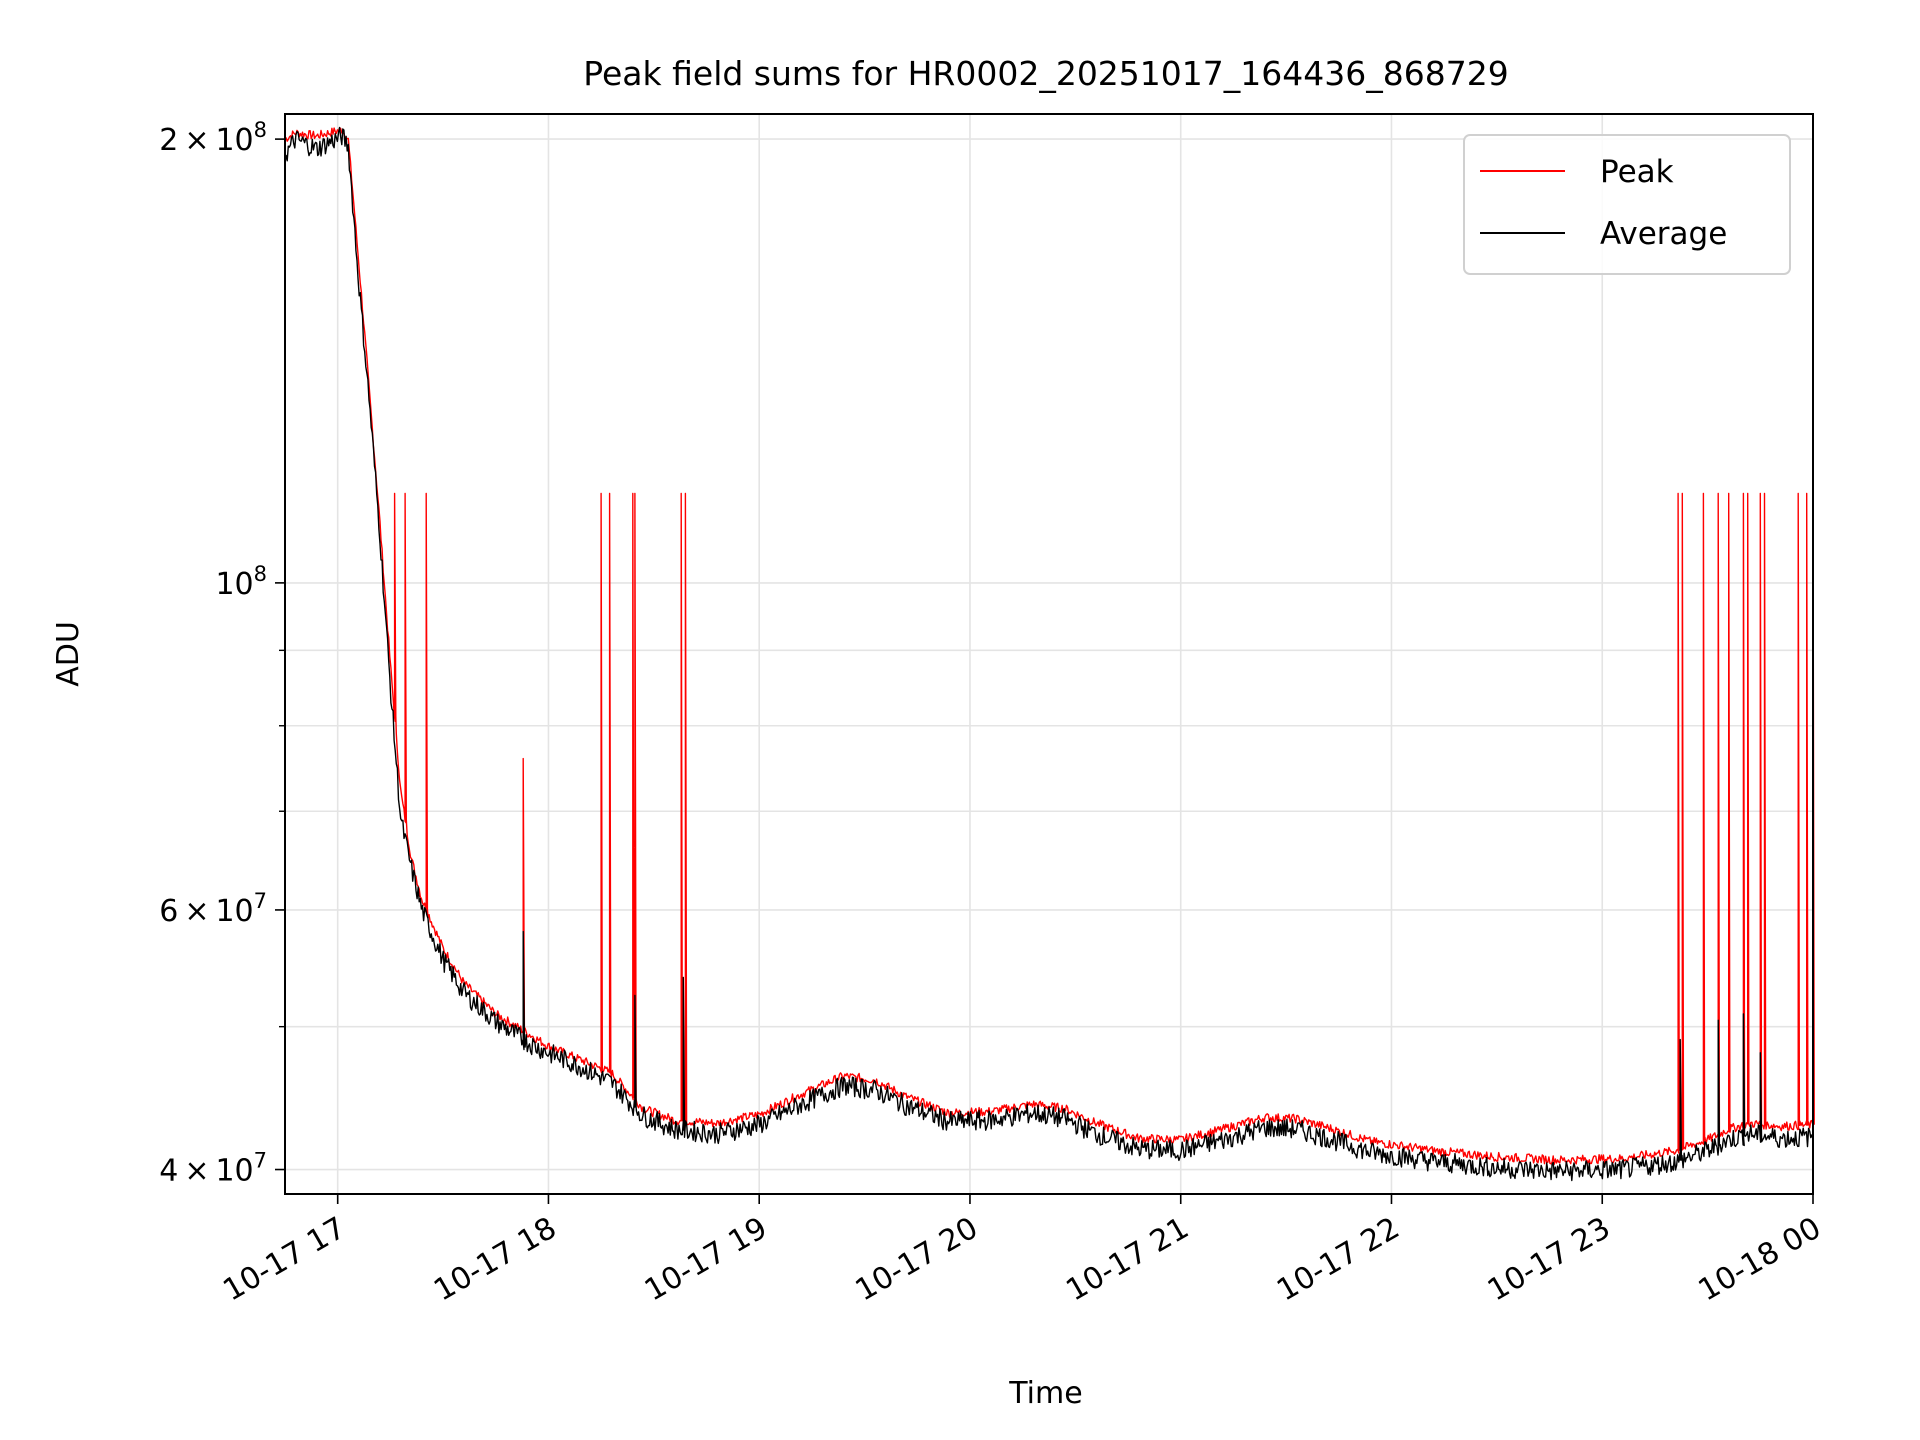 Image resolution: width=1920 pixels, height=1440 pixels. What do you see at coordinates (1663, 234) in the screenshot?
I see `legend-label-average: Average` at bounding box center [1663, 234].